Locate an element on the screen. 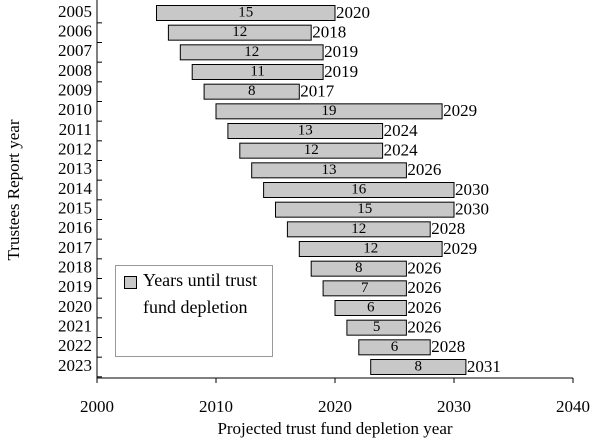  y-tick-label: 2006 is located at coordinates (75, 31).